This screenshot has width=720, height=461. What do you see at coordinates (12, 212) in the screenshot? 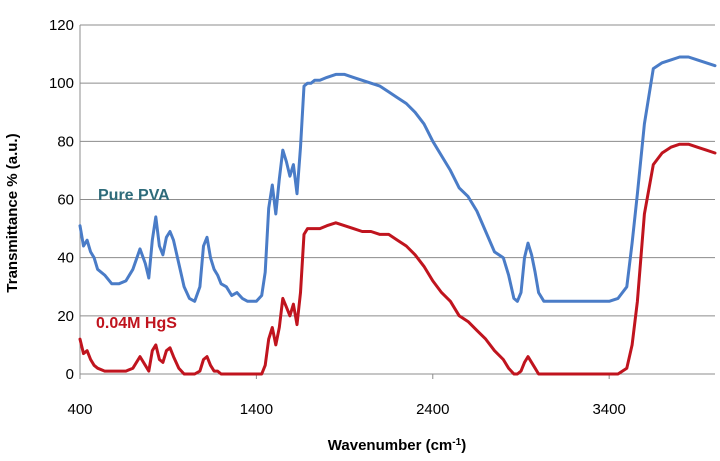
I see `y-axis-label: Transmittance % (a.u.)` at bounding box center [12, 212].